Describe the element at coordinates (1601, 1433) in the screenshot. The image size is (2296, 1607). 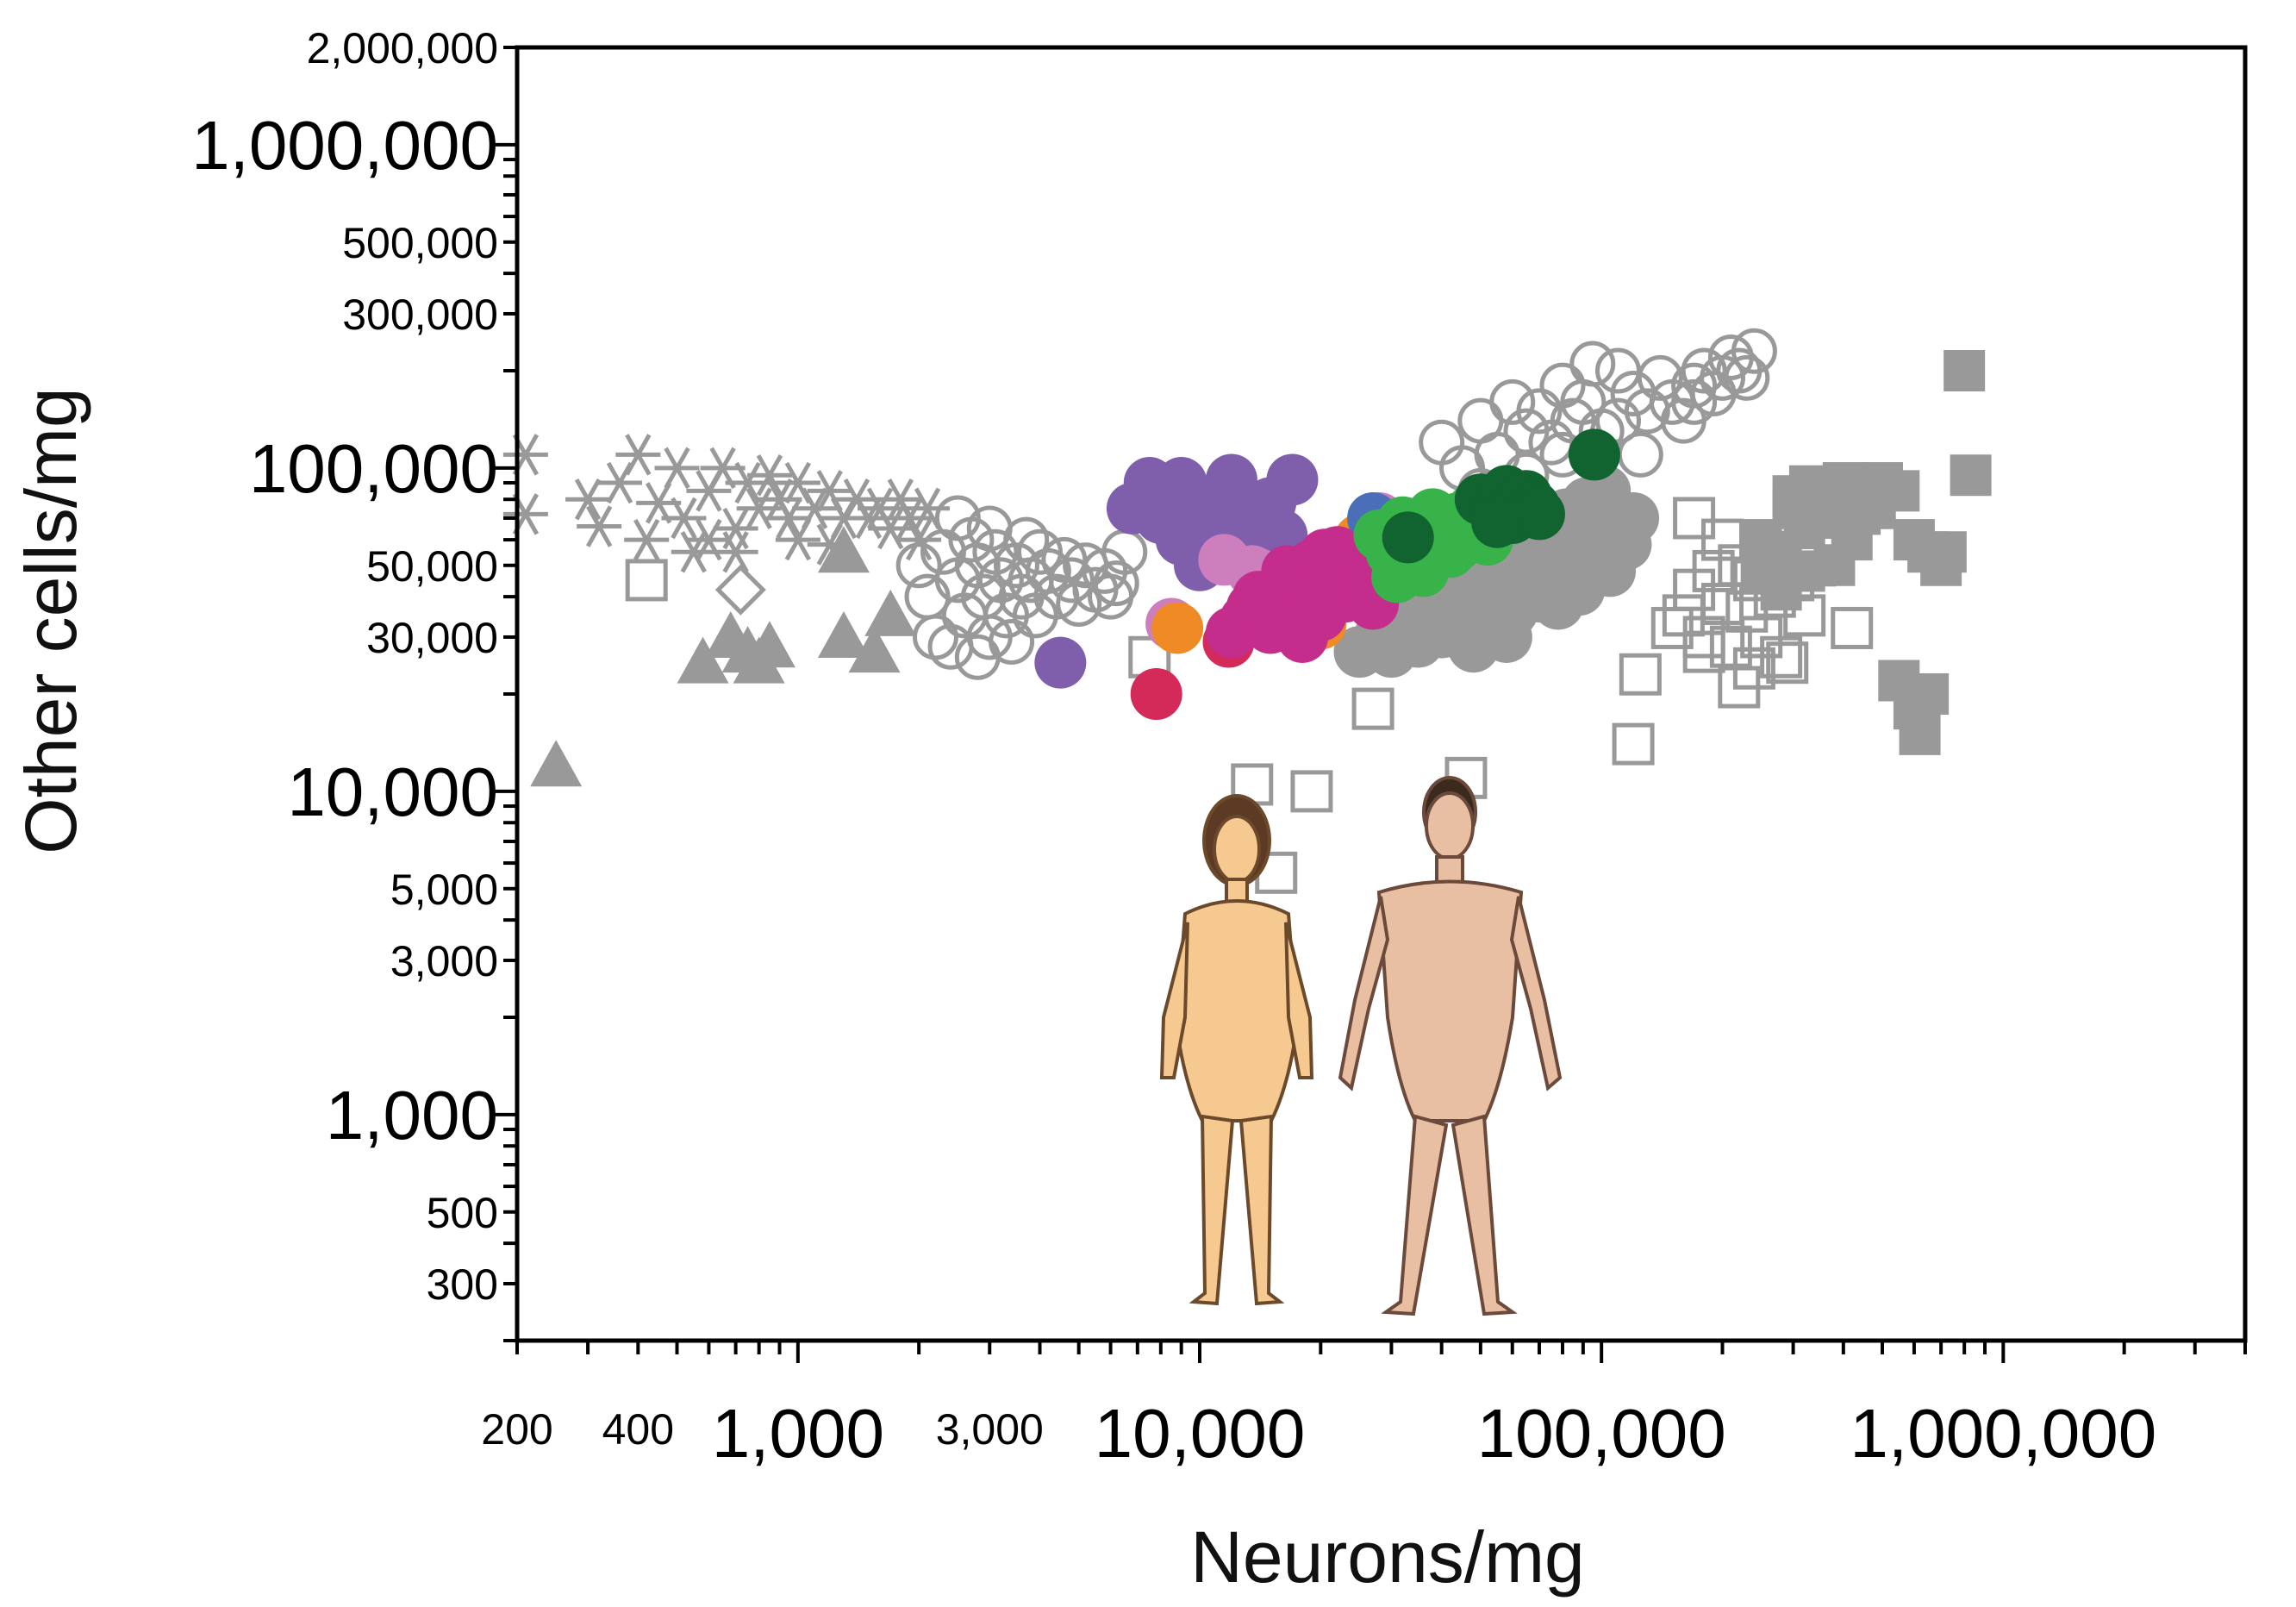
I see `x-tick-label: 100,000` at that location.